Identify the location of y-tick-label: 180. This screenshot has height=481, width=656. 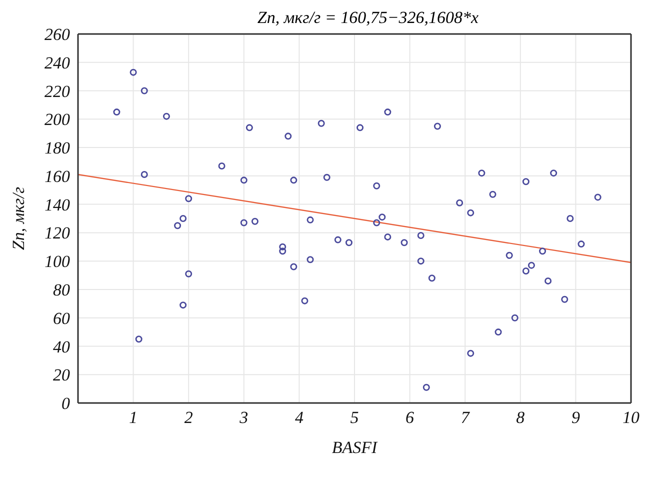
(57, 148).